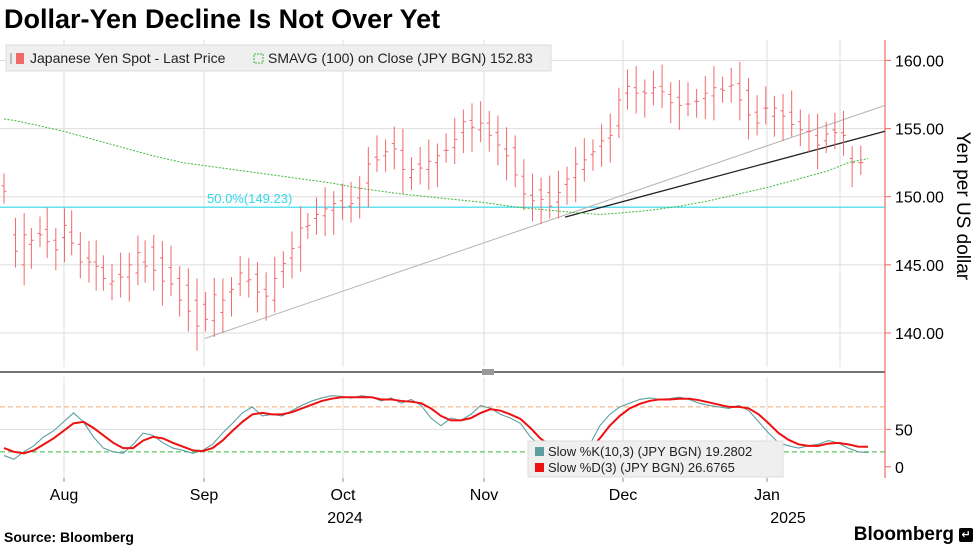 This screenshot has height=549, width=977. Describe the element at coordinates (623, 495) in the screenshot. I see `x-tick-label: Dec` at that location.